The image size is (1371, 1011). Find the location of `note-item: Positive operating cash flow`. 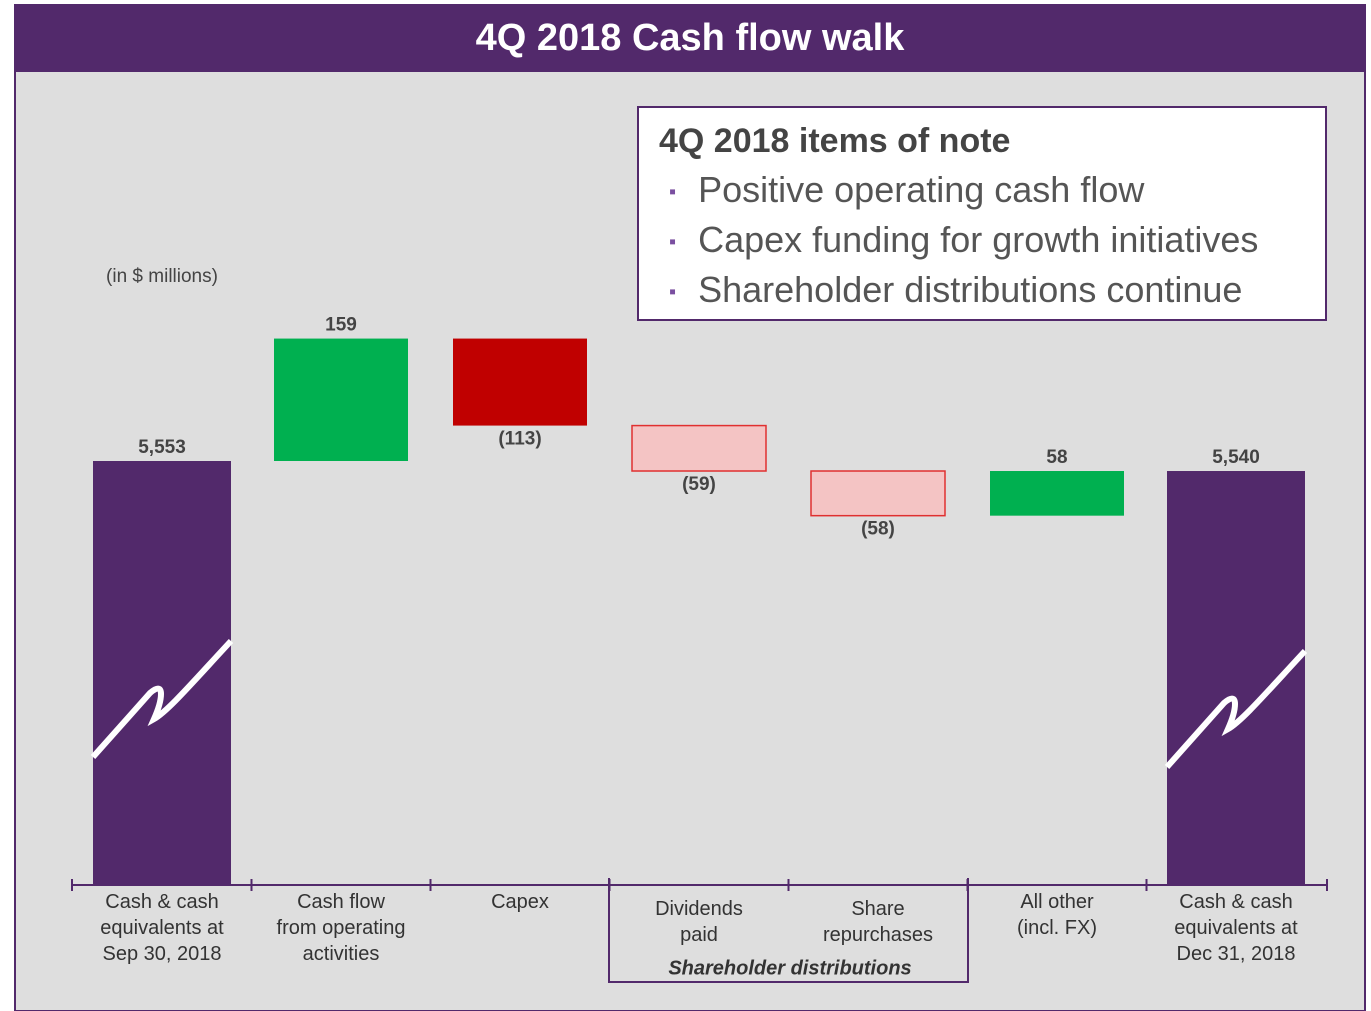

note-item: Positive operating cash flow is located at coordinates (963, 191).